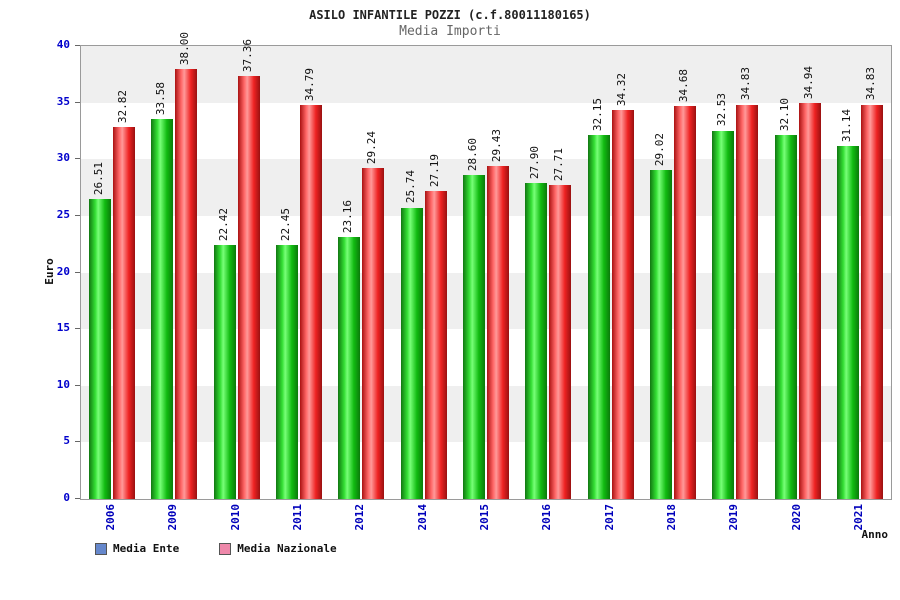 The image size is (900, 600). What do you see at coordinates (435, 345) in the screenshot?
I see `bar-media-nazionale-2014` at bounding box center [435, 345].